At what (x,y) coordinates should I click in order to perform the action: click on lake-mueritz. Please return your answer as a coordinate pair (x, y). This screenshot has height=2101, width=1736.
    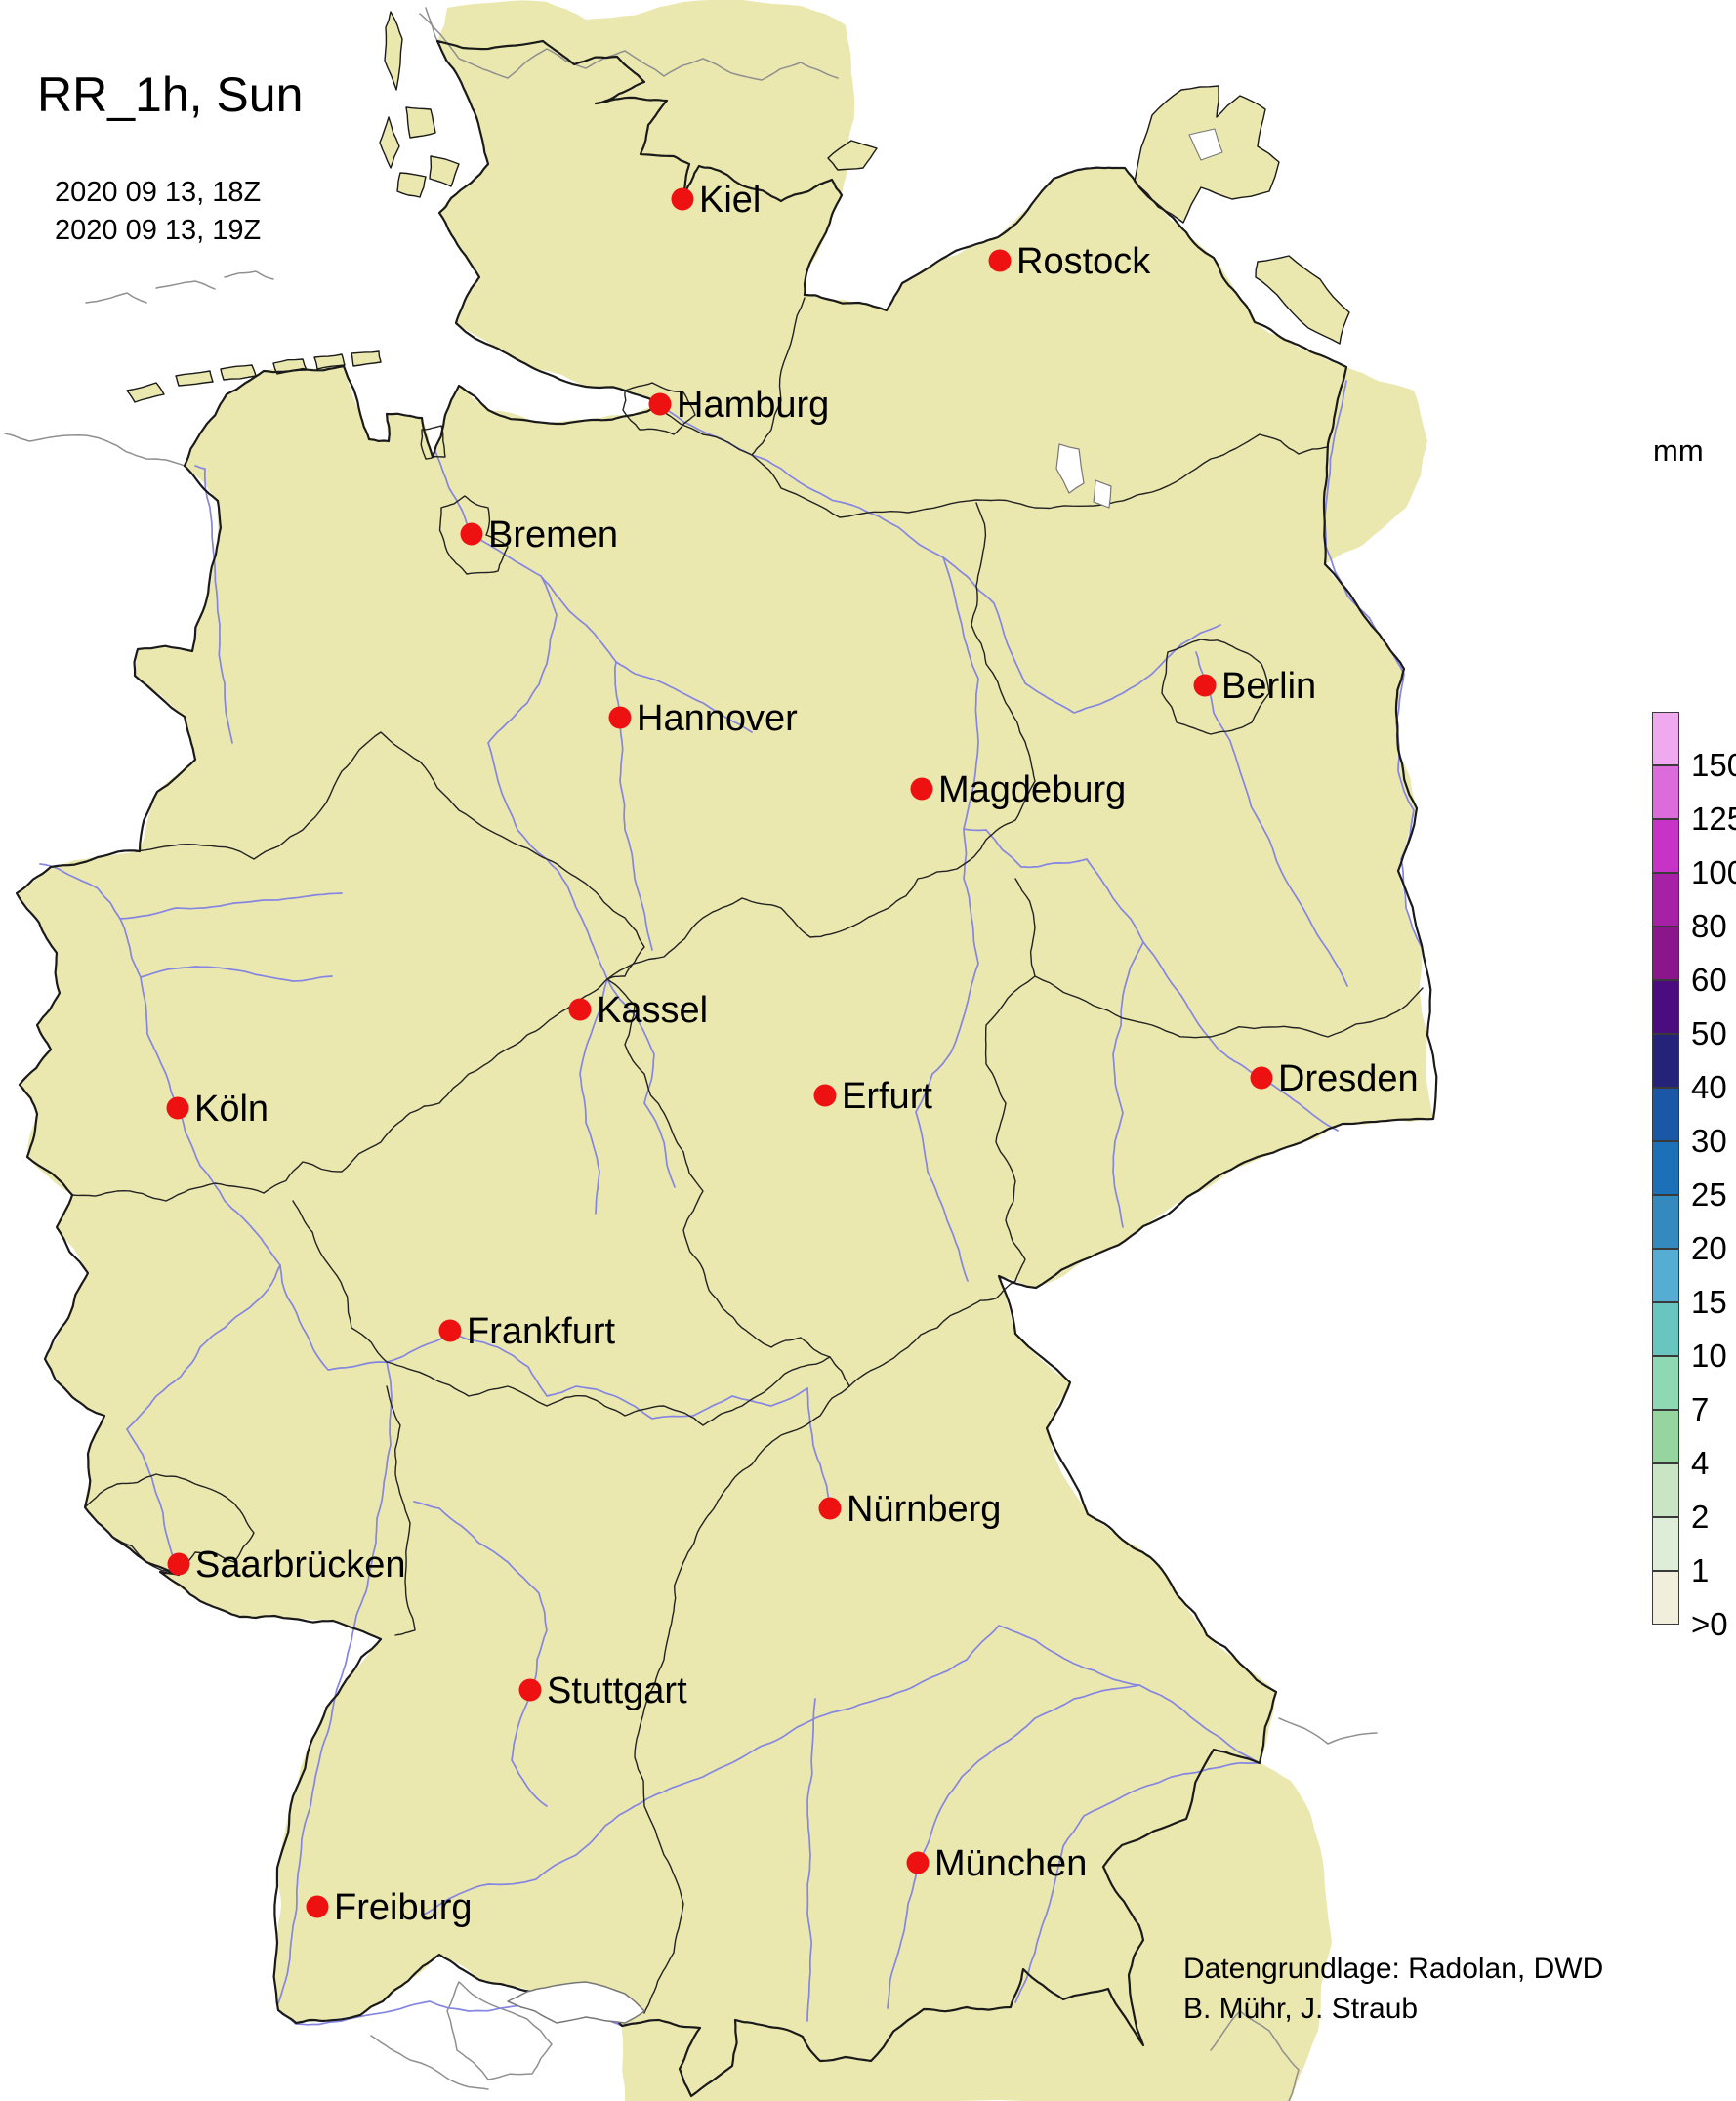
    Looking at the image, I should click on (1070, 468).